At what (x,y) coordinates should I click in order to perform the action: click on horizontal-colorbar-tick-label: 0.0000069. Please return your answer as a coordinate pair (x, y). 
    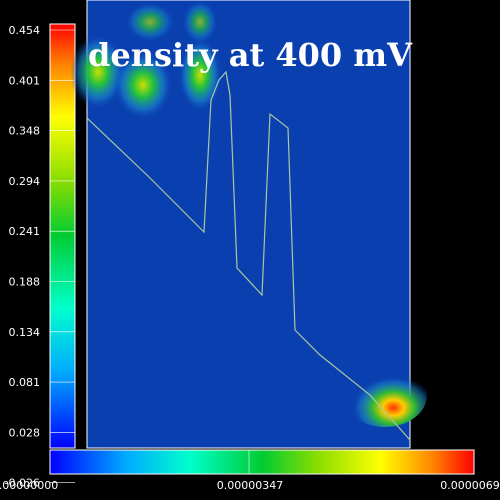
    Looking at the image, I should click on (470, 485).